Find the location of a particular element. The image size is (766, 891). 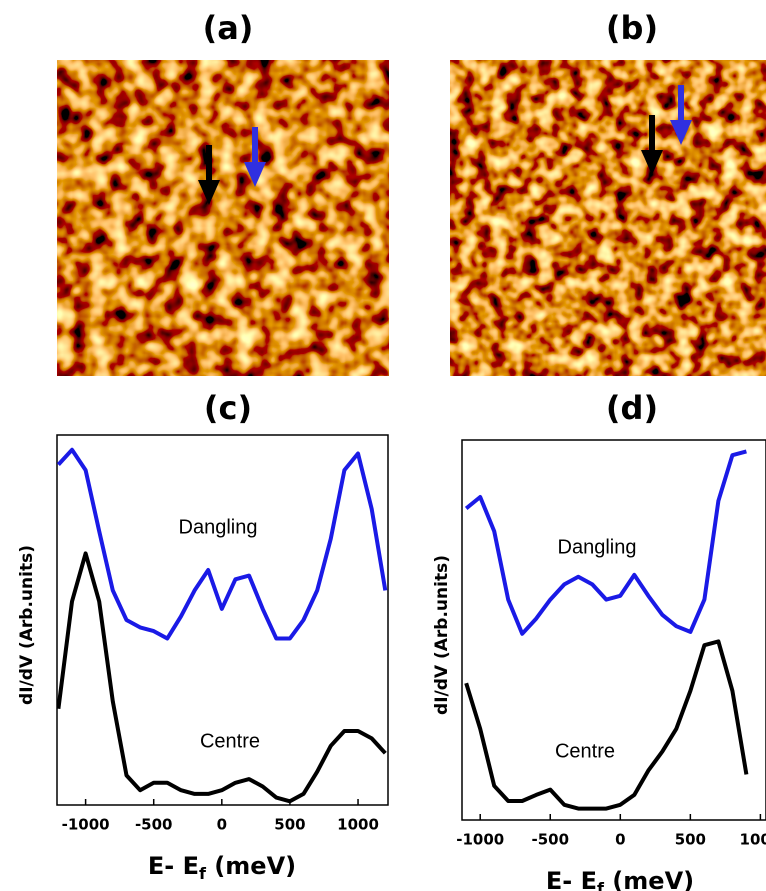

panel-label: (b) is located at coordinates (632, 28).